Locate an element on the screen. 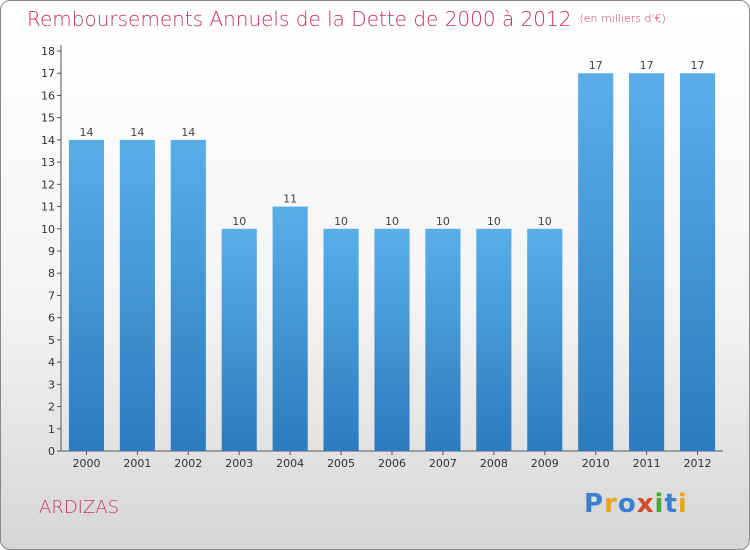  x-tick-label-2009: 2009 is located at coordinates (545, 463).